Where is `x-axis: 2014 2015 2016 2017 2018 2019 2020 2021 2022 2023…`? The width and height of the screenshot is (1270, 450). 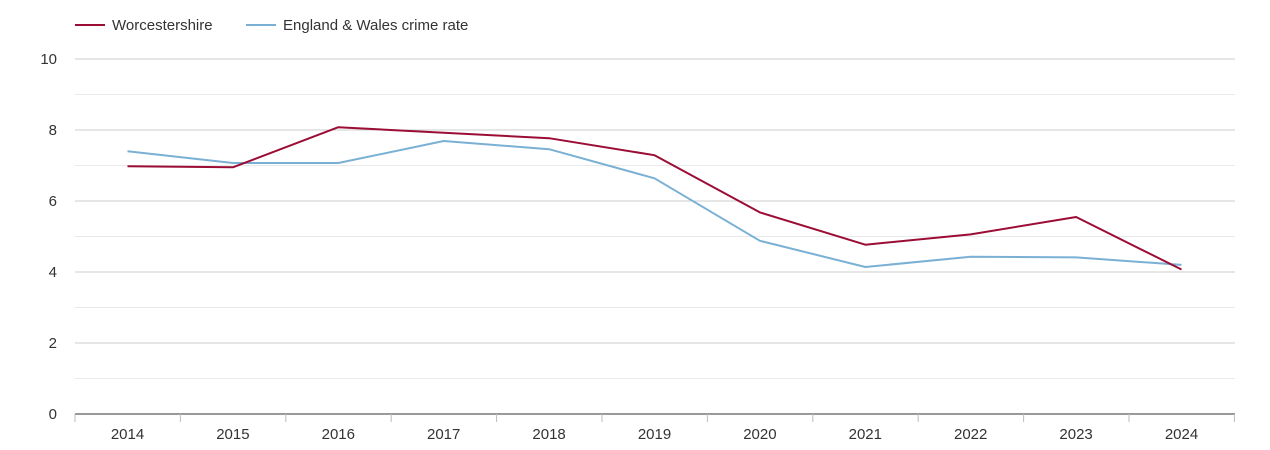 x-axis: 2014 2015 2016 2017 2018 2019 2020 2021 2022 2023… is located at coordinates (654, 428).